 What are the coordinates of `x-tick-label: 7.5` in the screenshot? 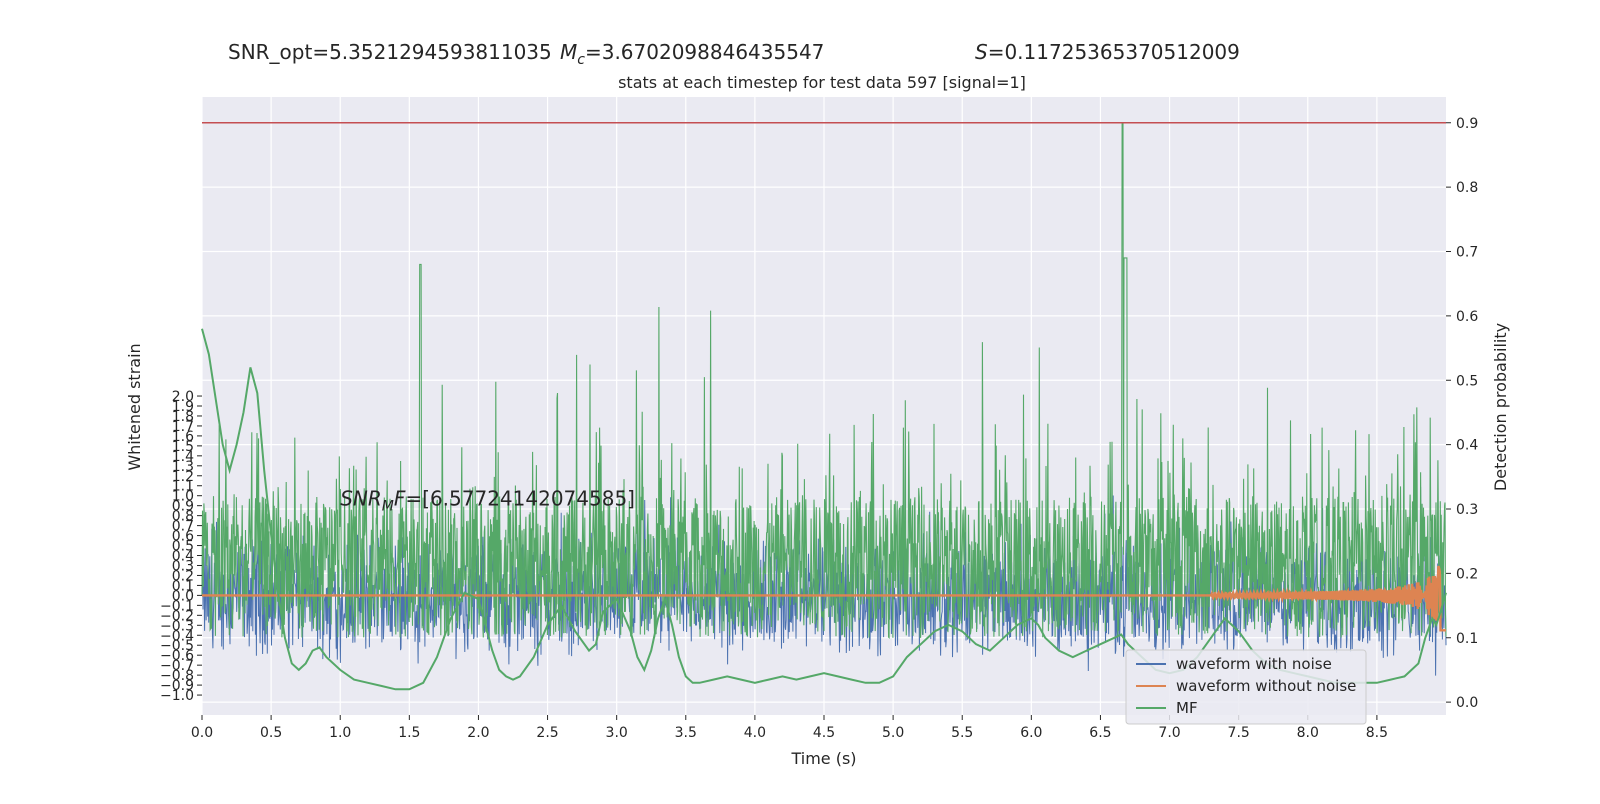 It's located at (1239, 733).